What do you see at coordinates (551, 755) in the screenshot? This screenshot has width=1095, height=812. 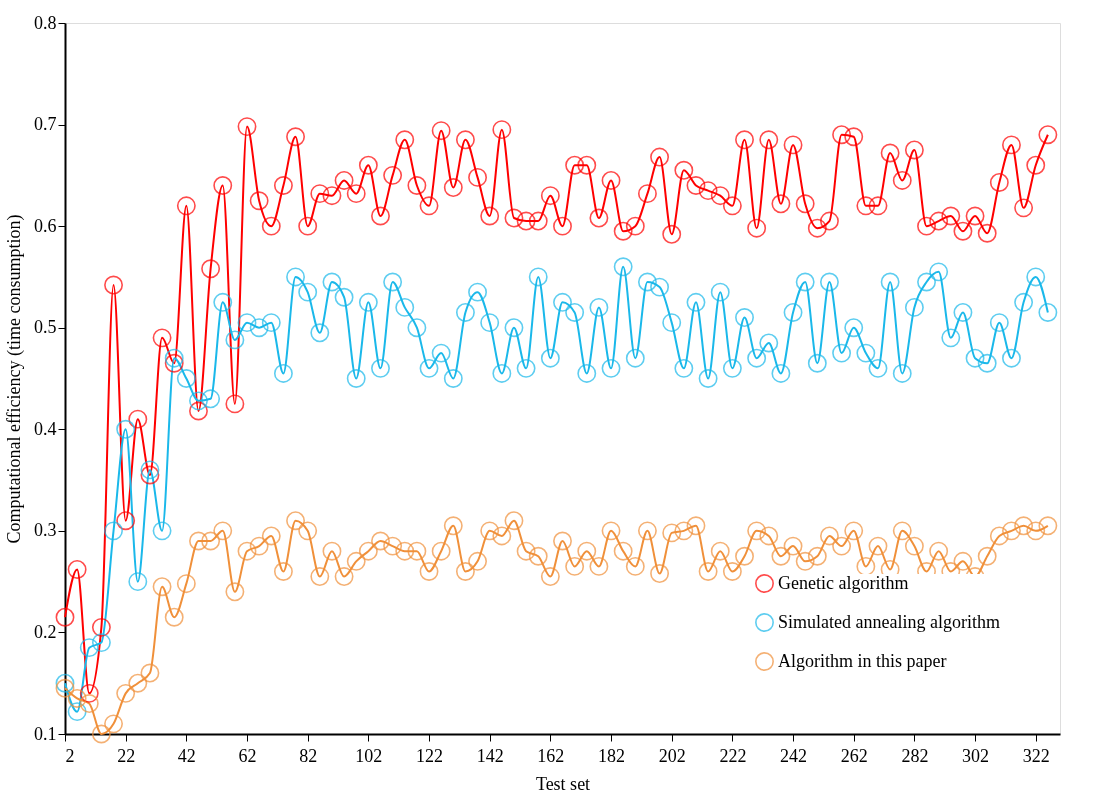 I see `x-tick-label: 162` at bounding box center [551, 755].